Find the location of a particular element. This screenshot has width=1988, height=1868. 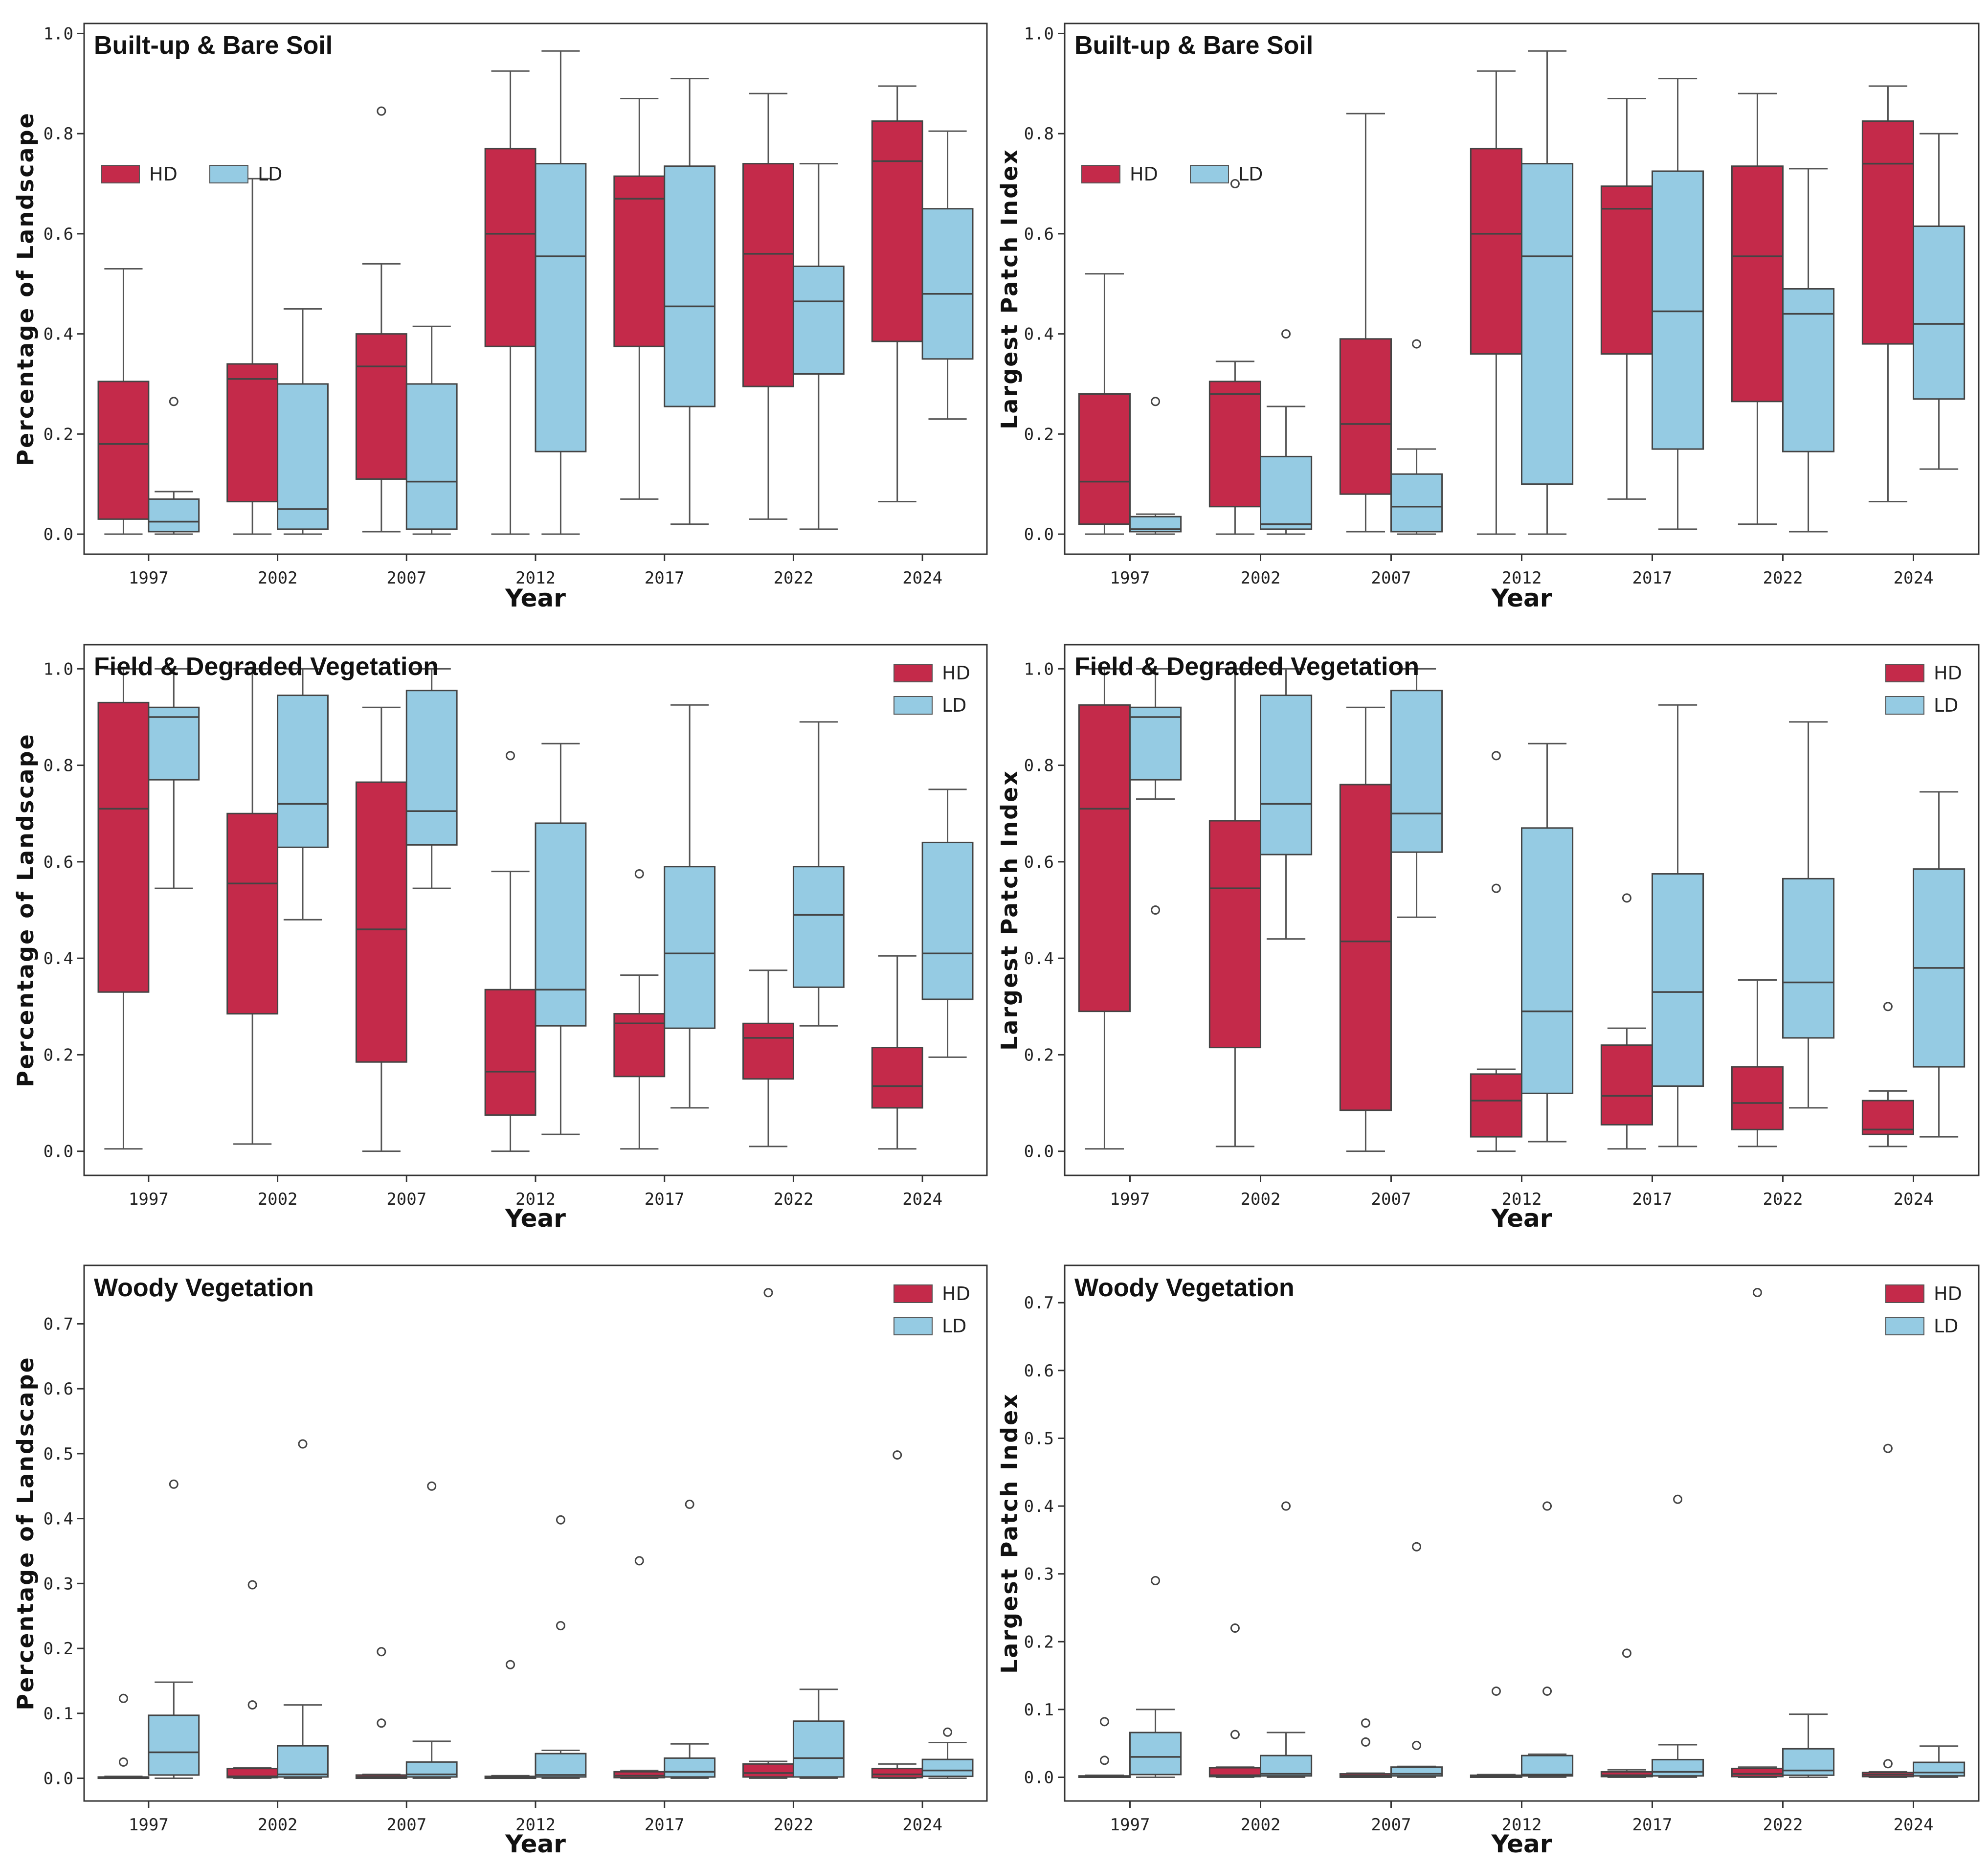

x-tick-label: 2007 is located at coordinates (1391, 1199).